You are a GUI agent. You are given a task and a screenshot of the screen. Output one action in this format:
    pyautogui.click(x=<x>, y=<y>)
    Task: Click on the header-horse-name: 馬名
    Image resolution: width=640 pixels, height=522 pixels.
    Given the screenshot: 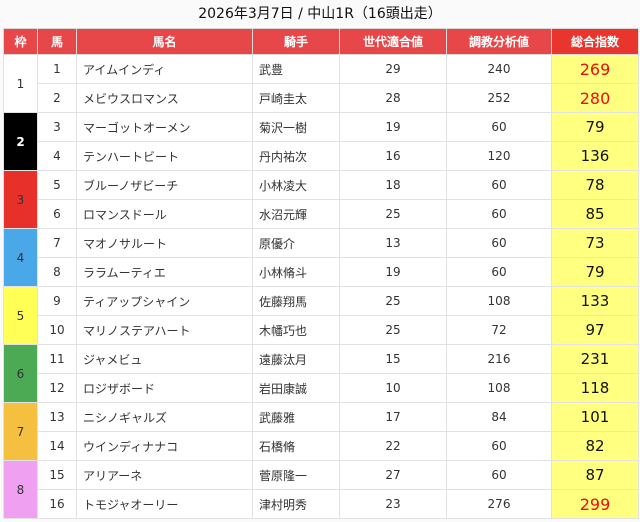 What is the action you would take?
    pyautogui.click(x=164, y=41)
    